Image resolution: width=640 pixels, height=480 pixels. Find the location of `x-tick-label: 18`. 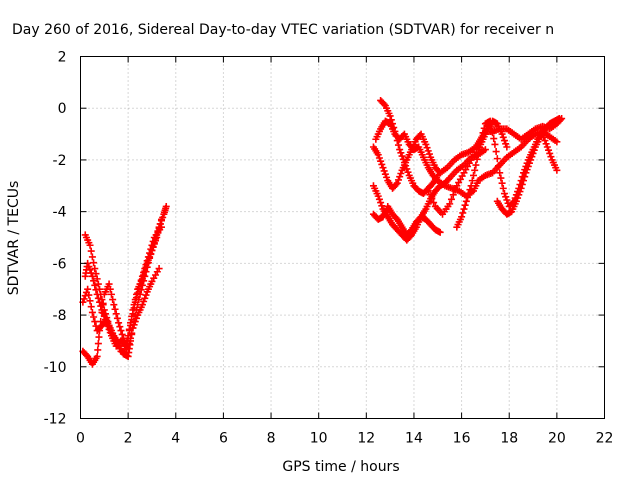

x-tick-label: 18 is located at coordinates (509, 439).